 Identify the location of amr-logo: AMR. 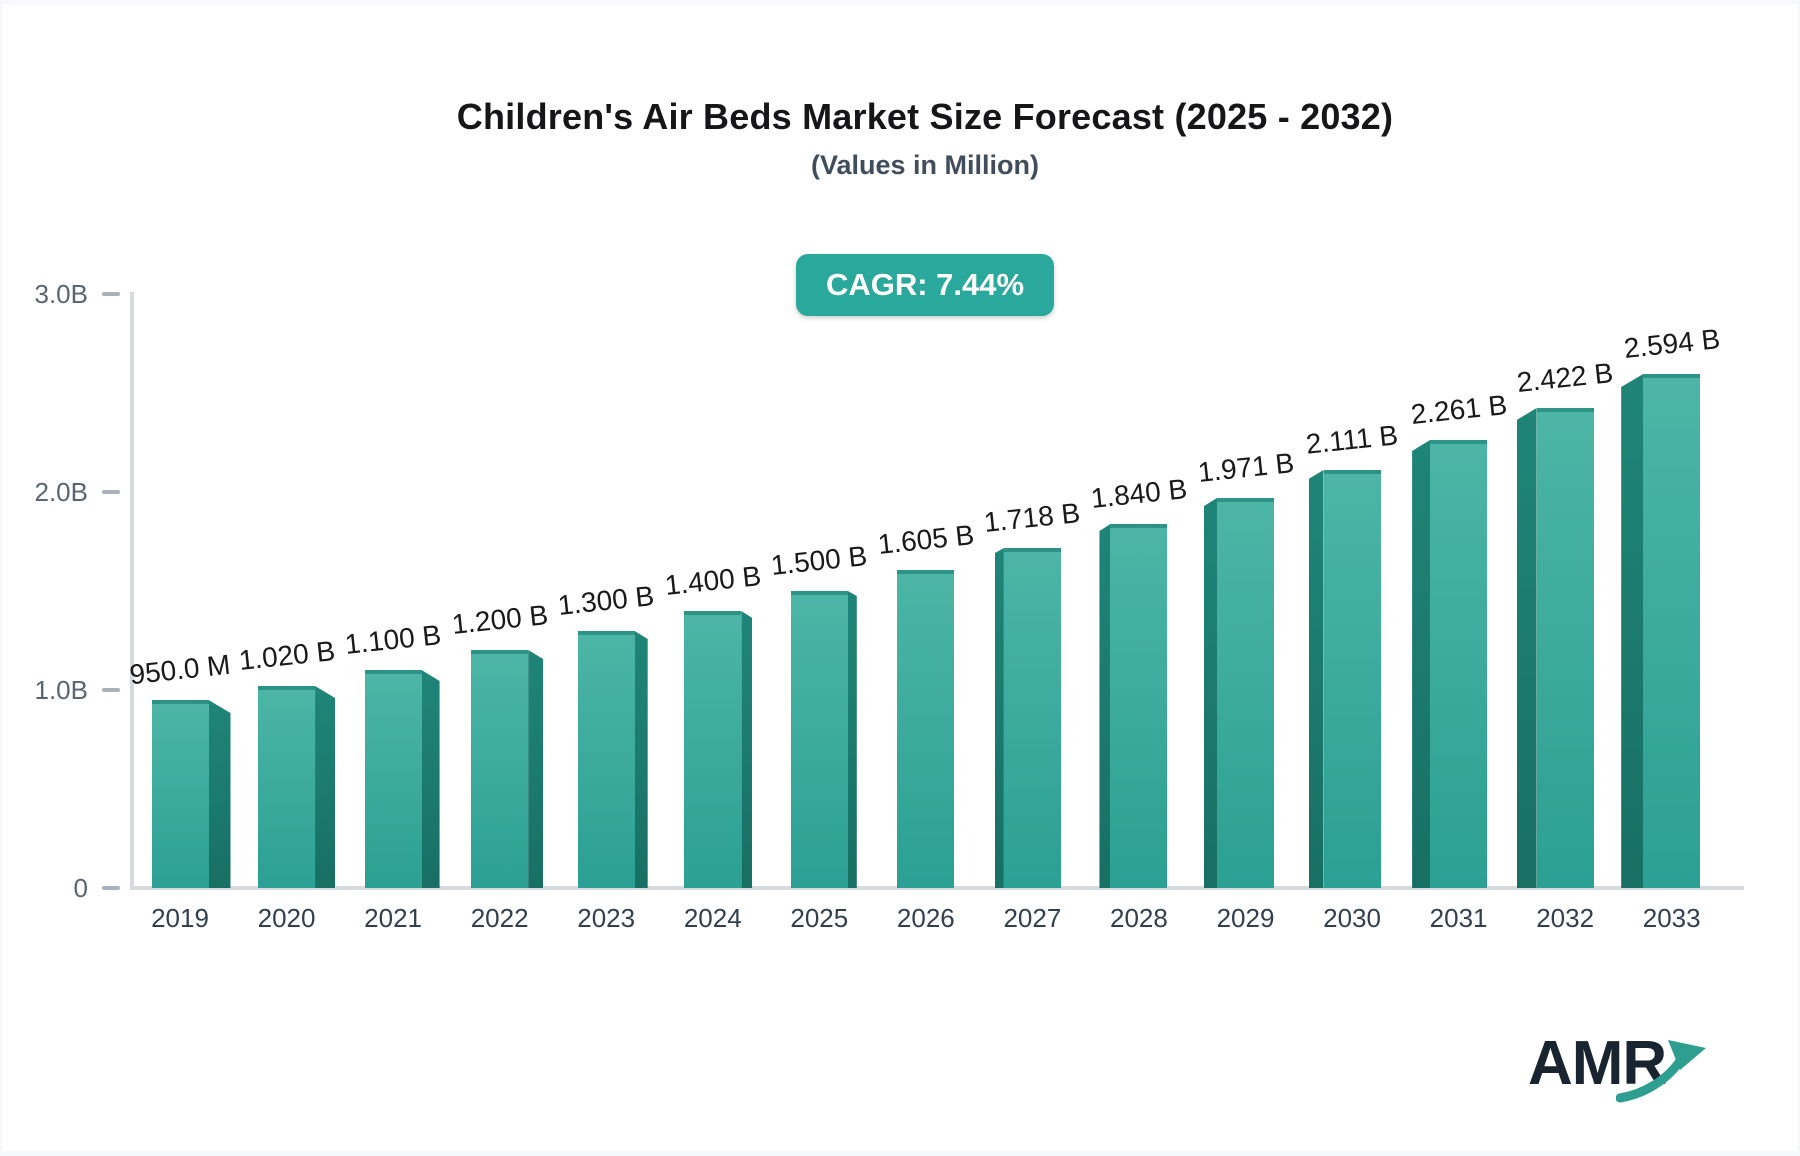
(1628, 1068).